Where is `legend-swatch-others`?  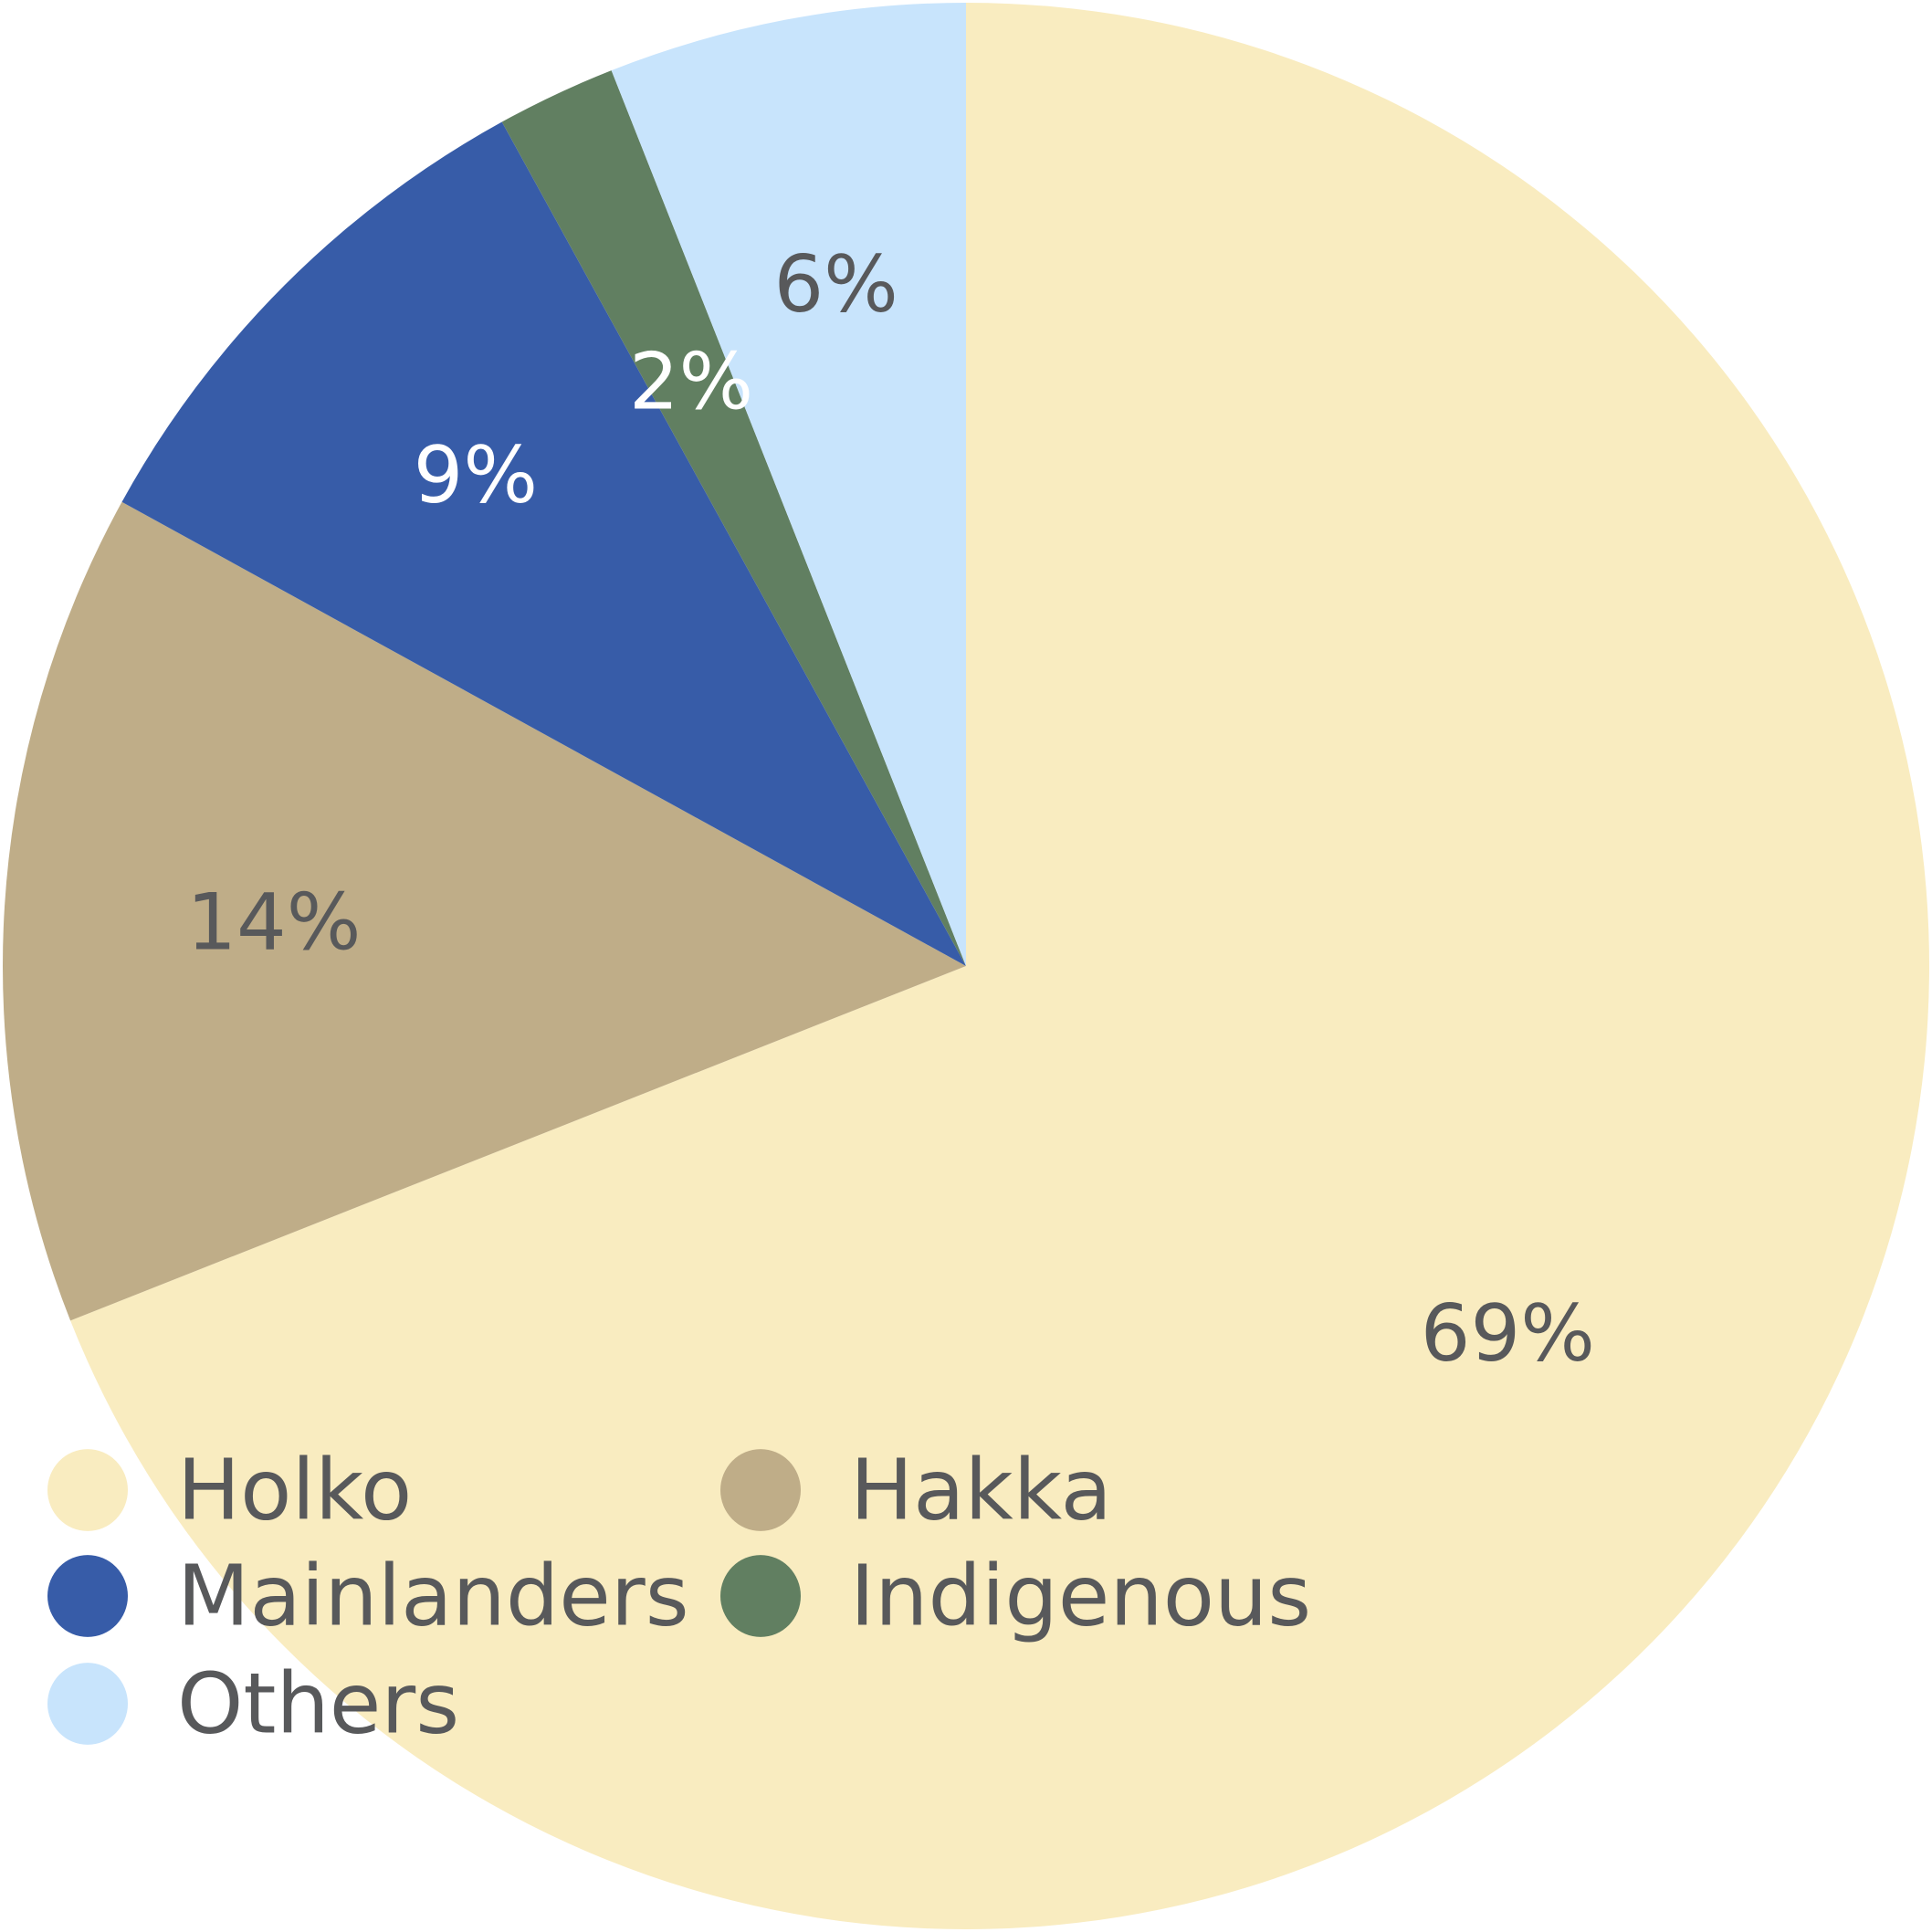 legend-swatch-others is located at coordinates (87, 1704).